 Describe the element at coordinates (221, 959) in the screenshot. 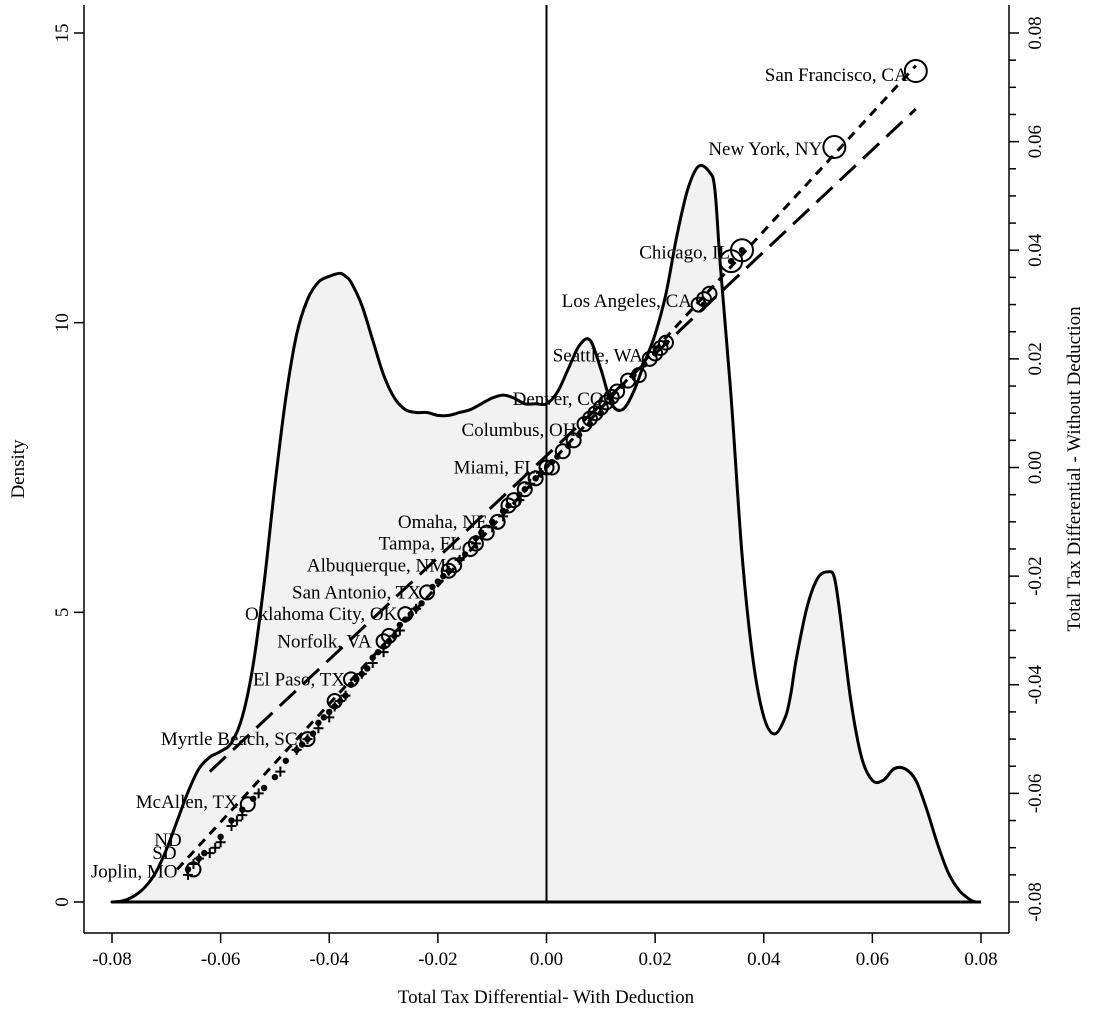

I see `x-tick-label: -0.06` at that location.